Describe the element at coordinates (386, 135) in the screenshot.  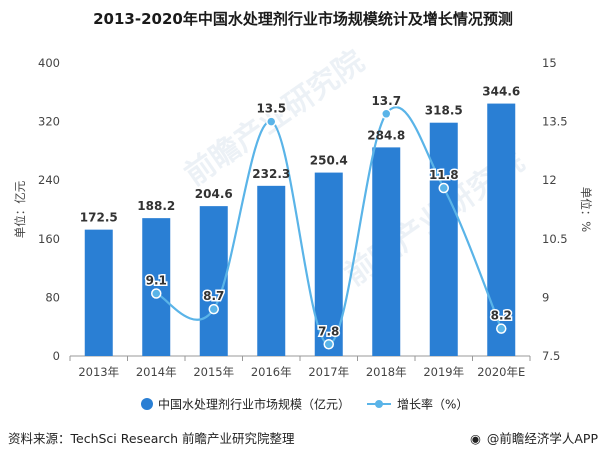
I see `bar-value-label: 284.8` at that location.